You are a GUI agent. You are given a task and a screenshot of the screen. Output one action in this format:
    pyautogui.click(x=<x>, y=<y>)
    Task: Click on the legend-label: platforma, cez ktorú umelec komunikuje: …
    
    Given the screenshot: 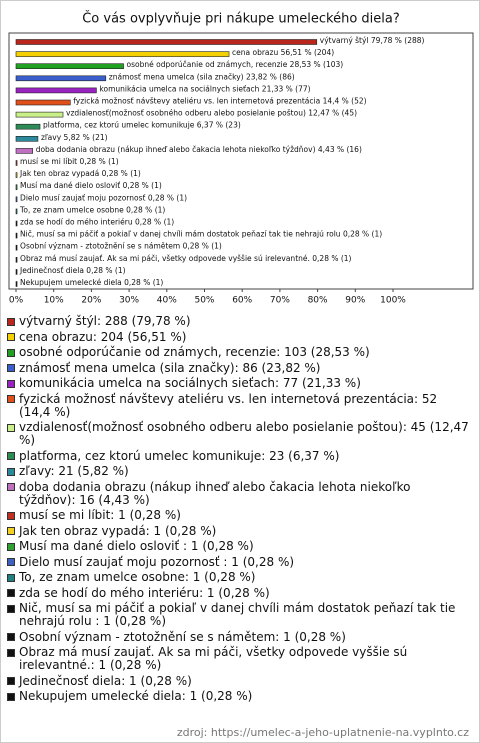 What is the action you would take?
    pyautogui.click(x=179, y=455)
    